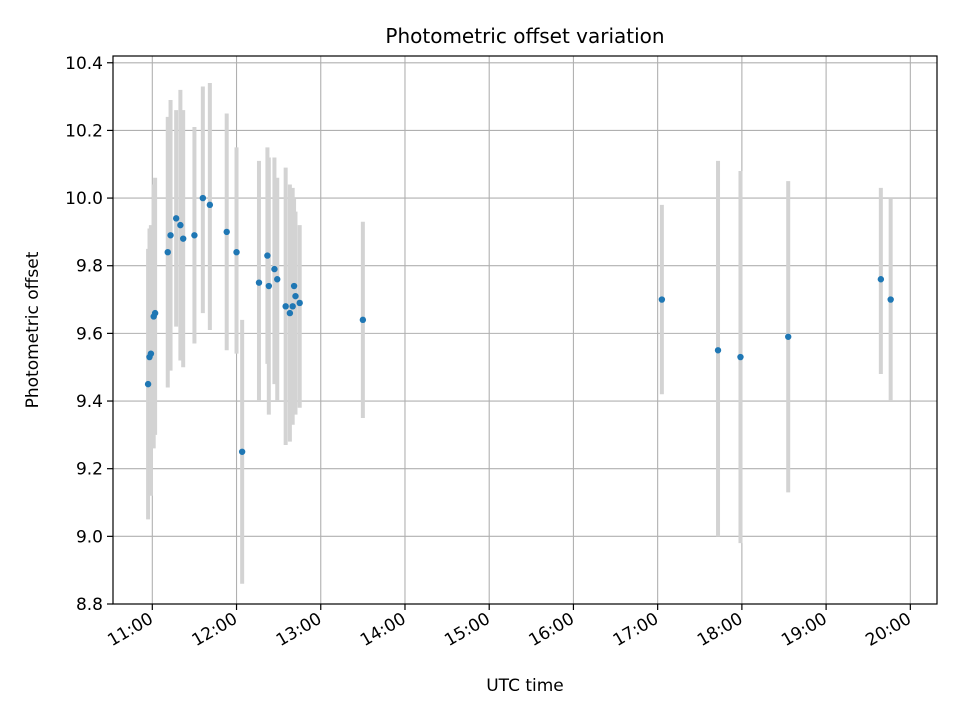  Describe the element at coordinates (33, 329) in the screenshot. I see `y-axis-label: Photometric offset` at that location.